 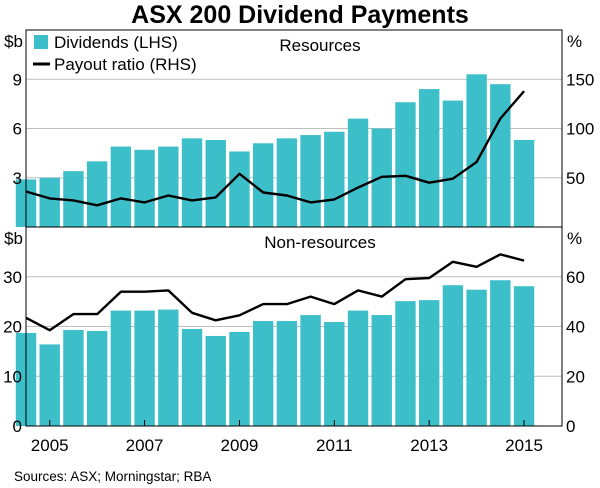 What do you see at coordinates (319, 45) in the screenshot?
I see `resources-panel-title: Resources` at bounding box center [319, 45].